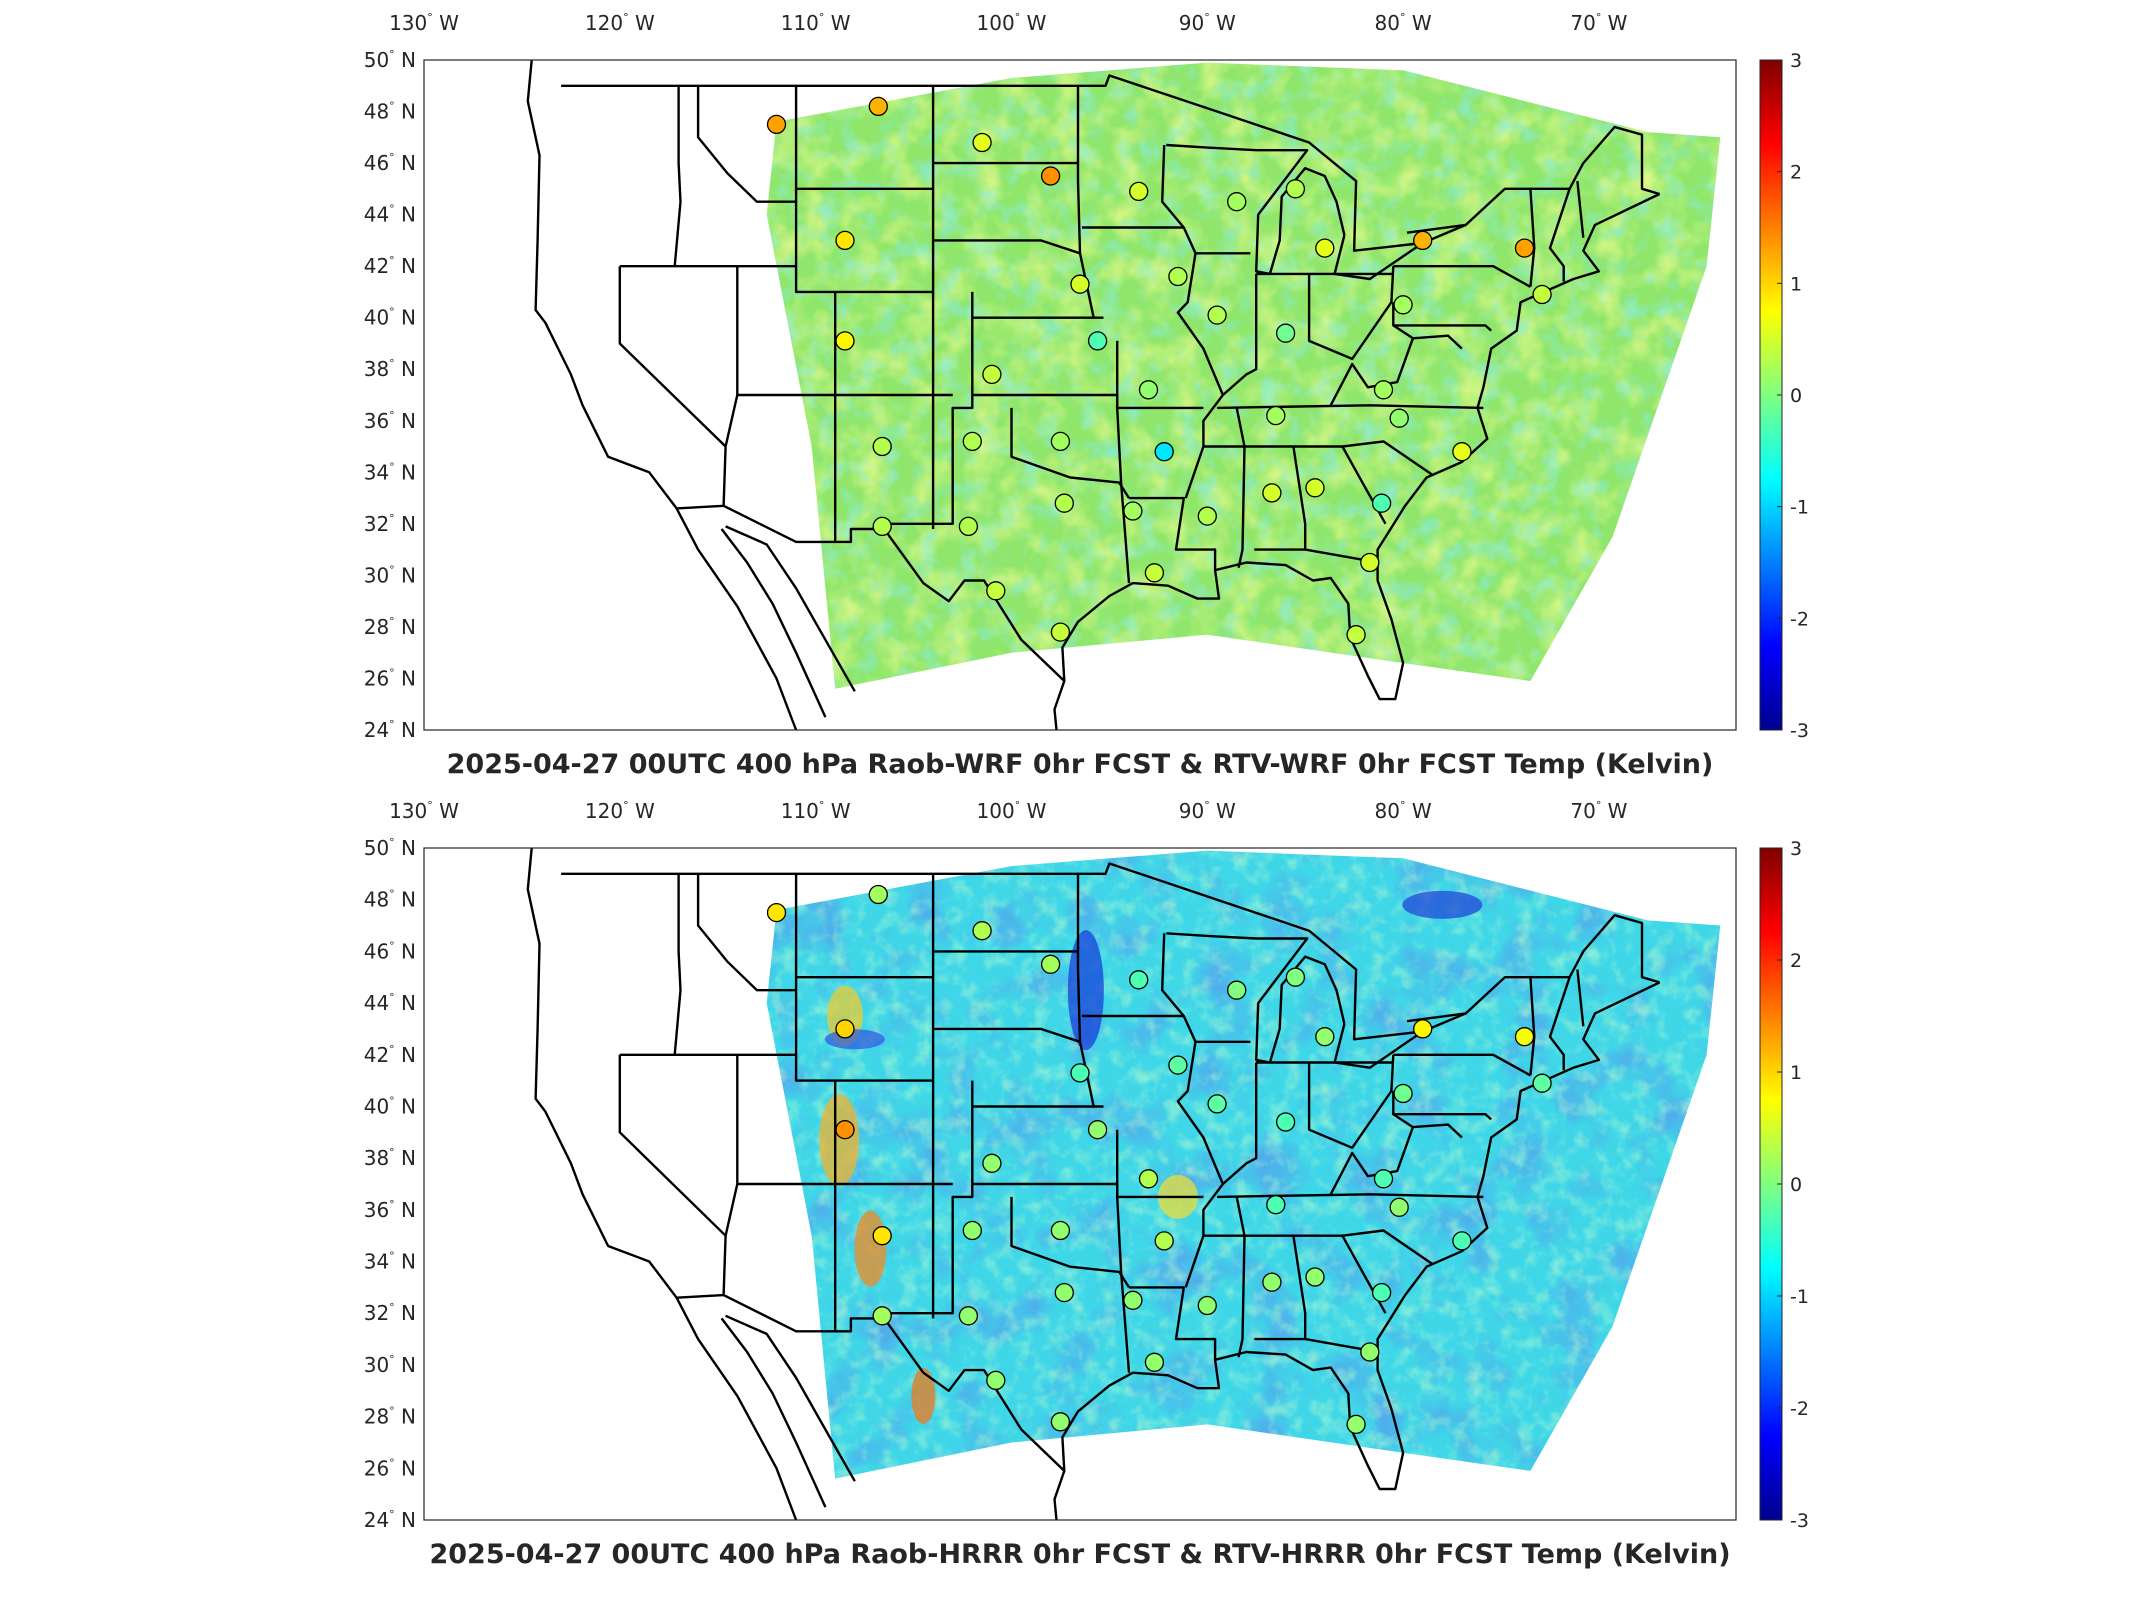 This screenshot has height=1600, width=2133. Describe the element at coordinates (620, 811) in the screenshot. I see `lon-tick-label: 120° W` at that location.